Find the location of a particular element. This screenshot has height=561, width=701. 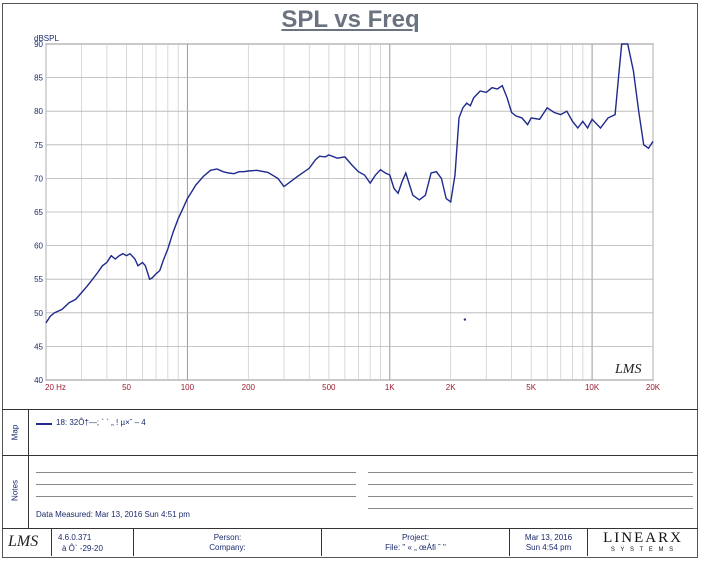

project-label: Project: is located at coordinates (415, 537).